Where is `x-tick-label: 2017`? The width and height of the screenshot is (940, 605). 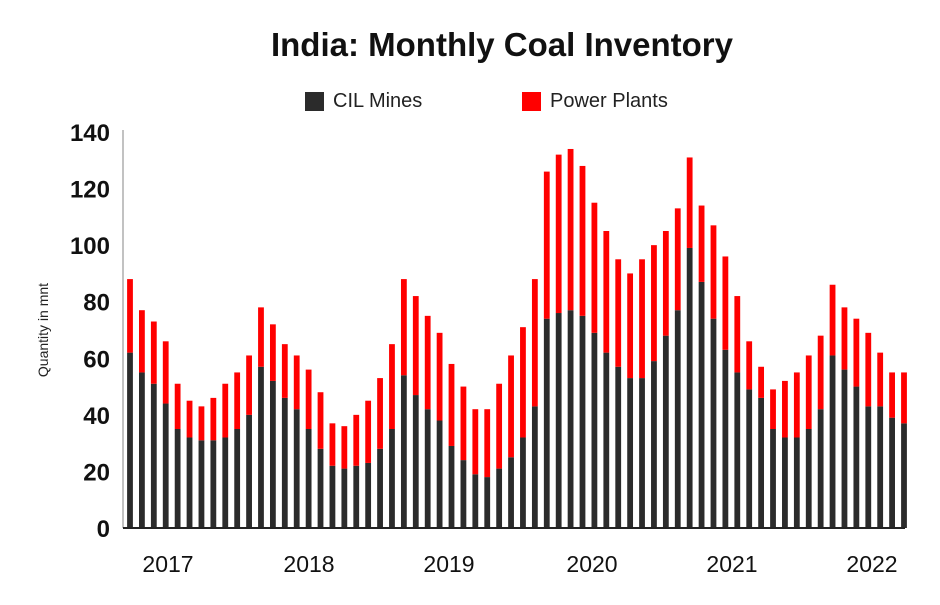
x-tick-label: 2017 is located at coordinates (167, 564).